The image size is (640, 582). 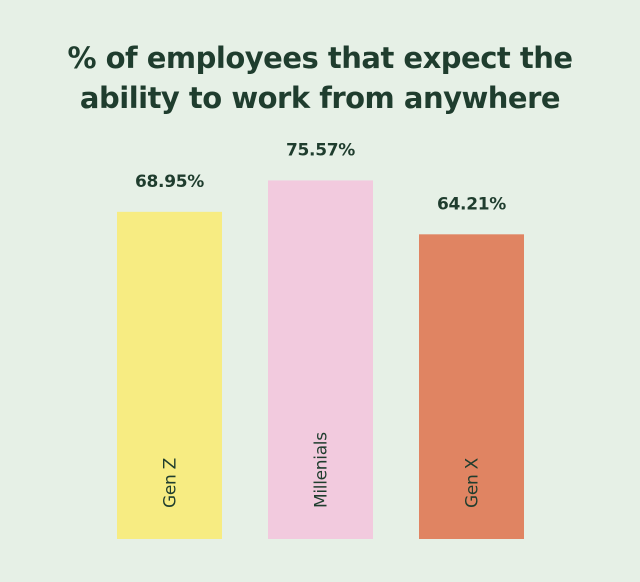 I want to click on category-label-millenials: Millenials, so click(x=322, y=470).